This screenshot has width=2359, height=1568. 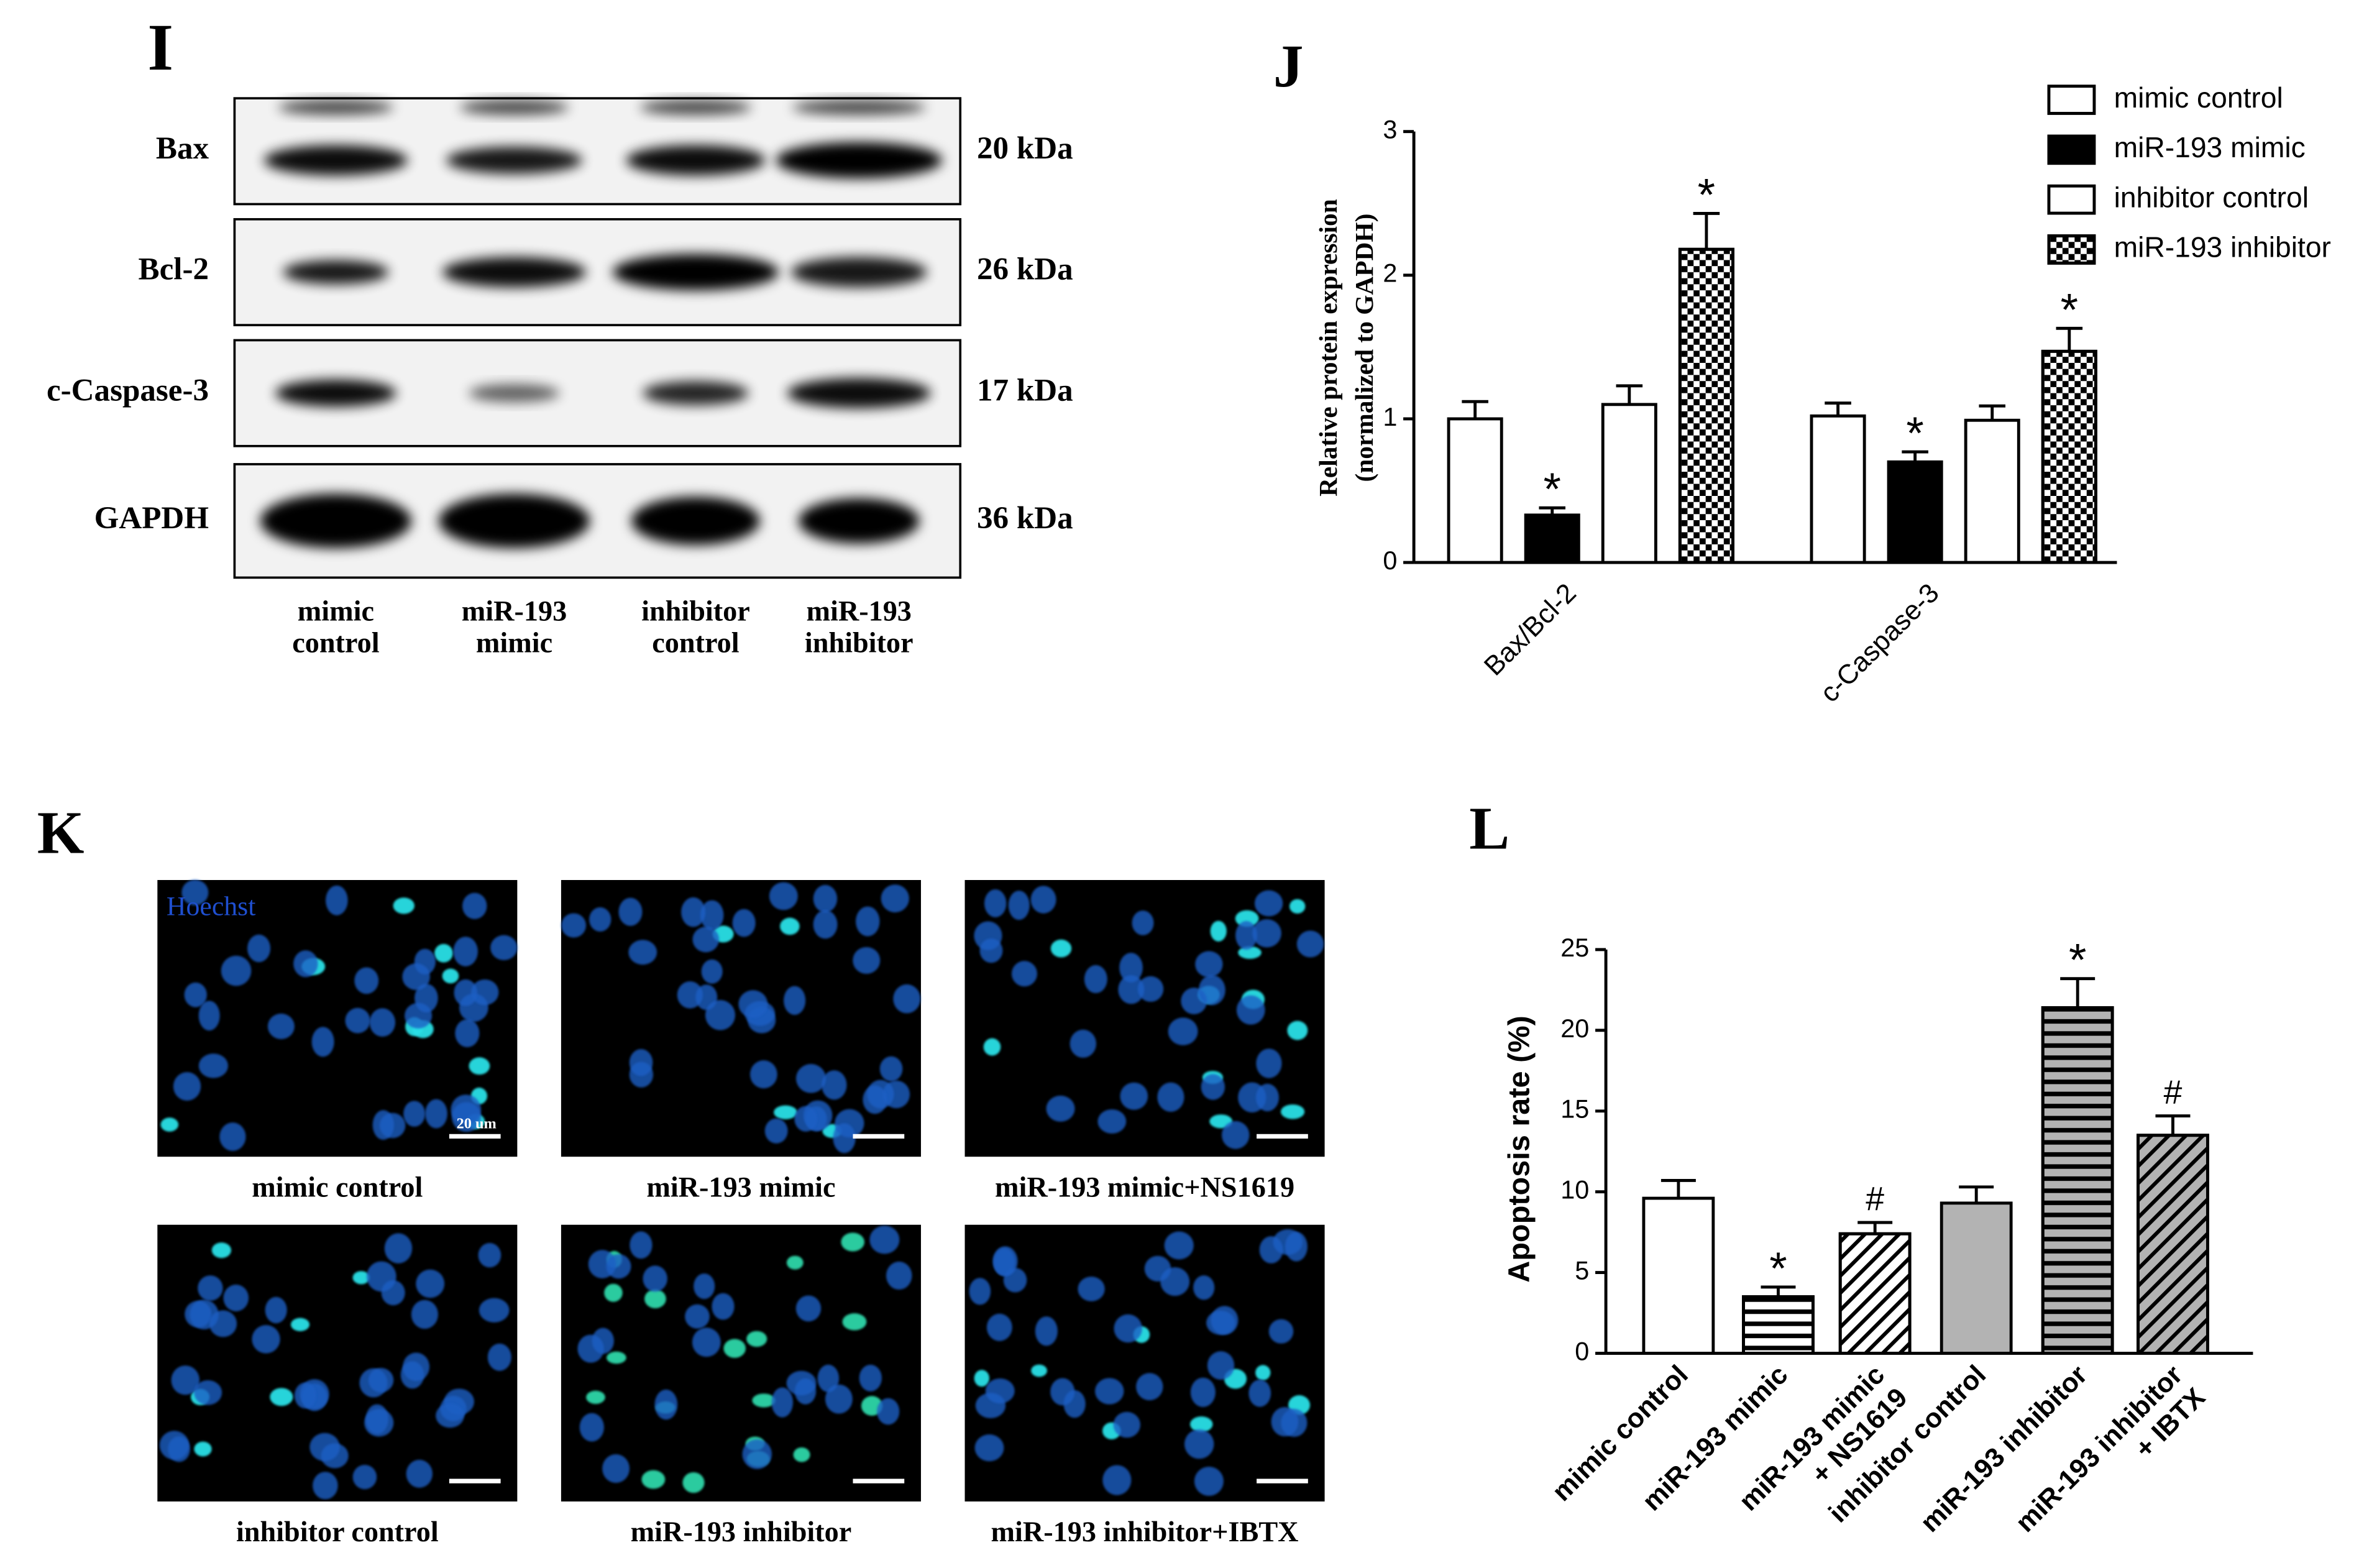 I want to click on y-tick-label: 3, so click(x=1390, y=130).